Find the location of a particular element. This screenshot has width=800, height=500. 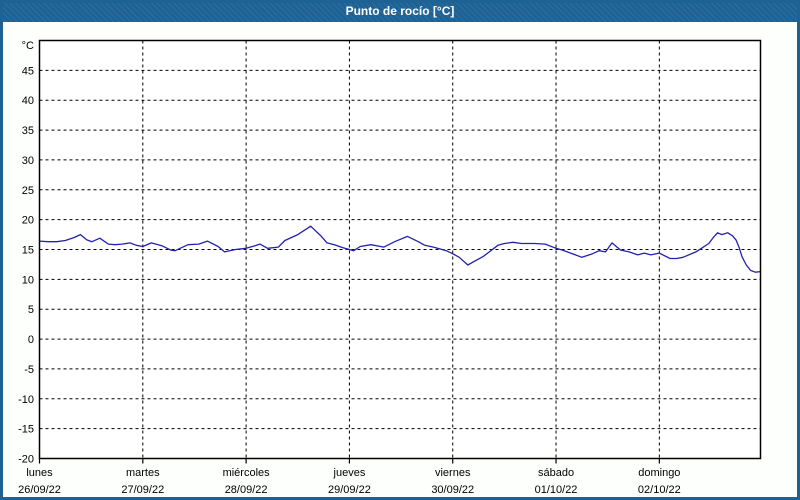

y-tick-label: 5 is located at coordinates (31, 310).